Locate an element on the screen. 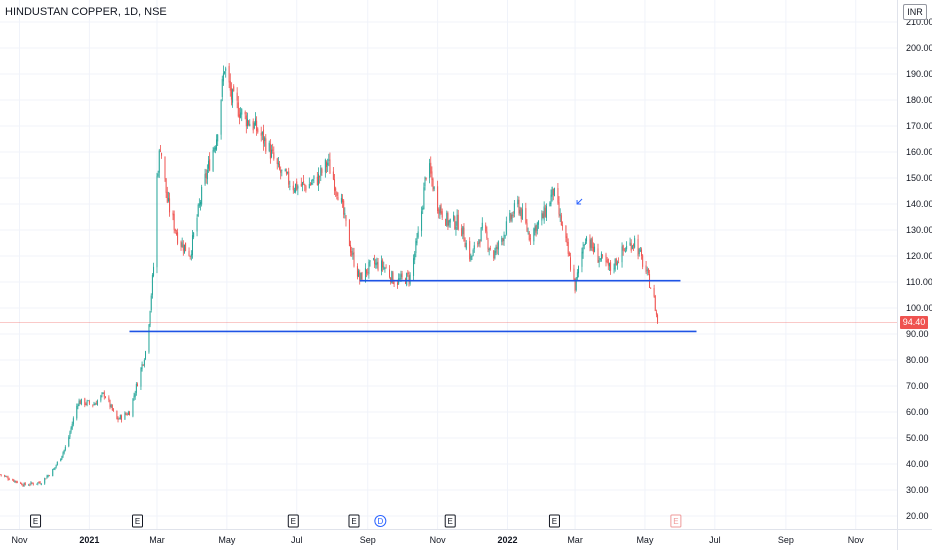  trendlines is located at coordinates (413, 306).